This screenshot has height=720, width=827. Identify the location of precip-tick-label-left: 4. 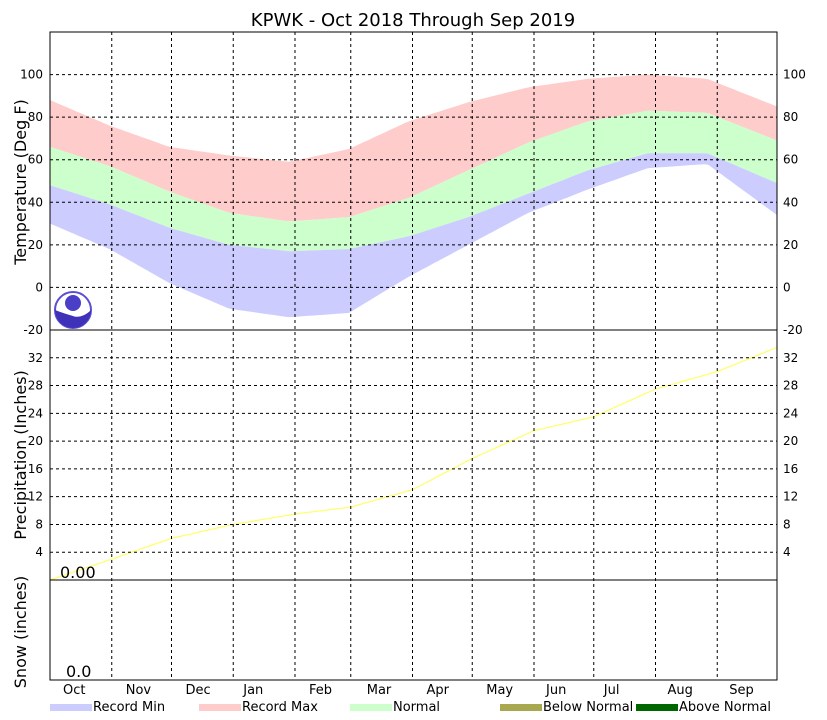
(39, 552).